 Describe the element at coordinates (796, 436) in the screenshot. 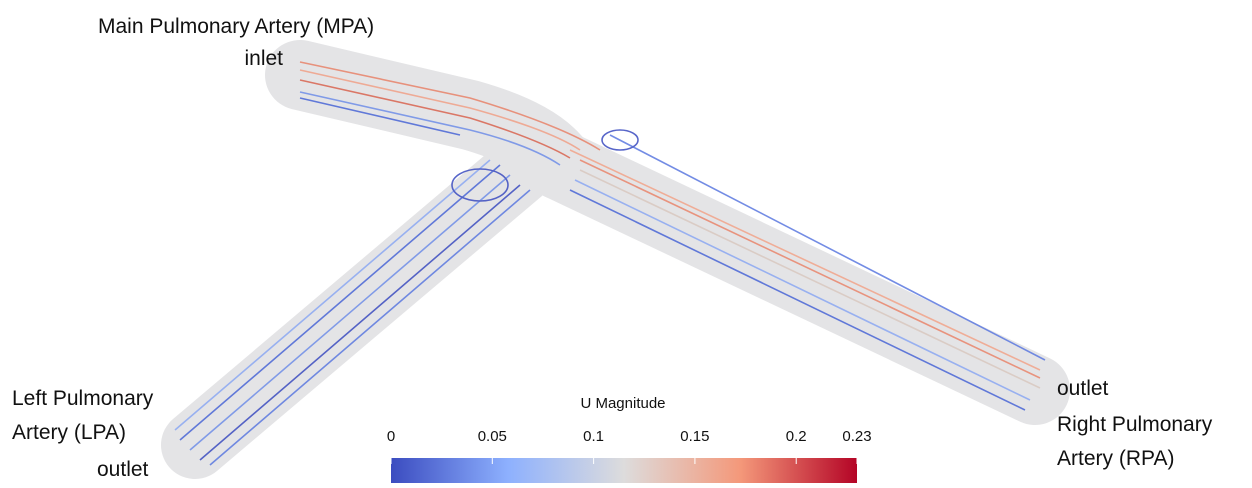

I see `colorbar-tick-label: 0.2` at that location.